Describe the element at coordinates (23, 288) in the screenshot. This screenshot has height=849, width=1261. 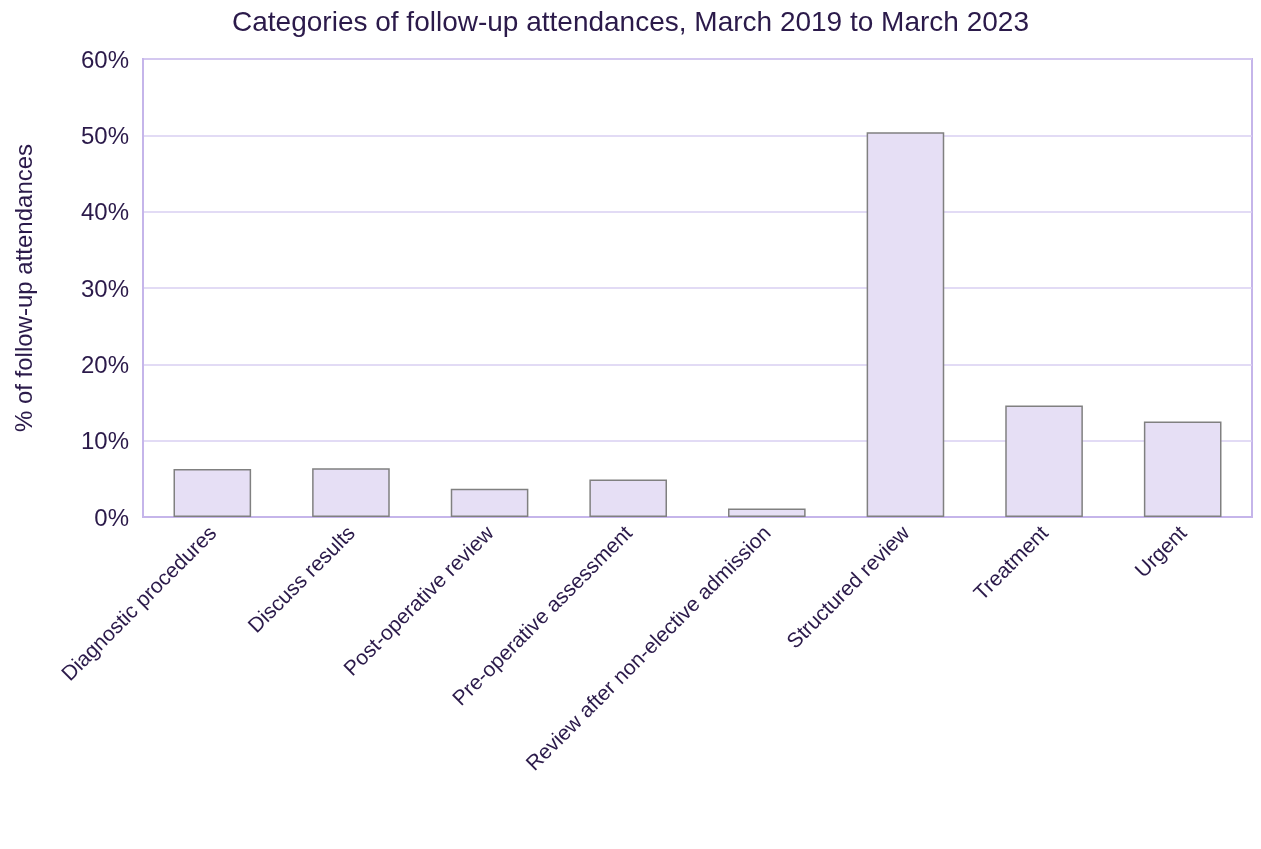
I see `y-axis-title: % of follow-up attendances` at that location.